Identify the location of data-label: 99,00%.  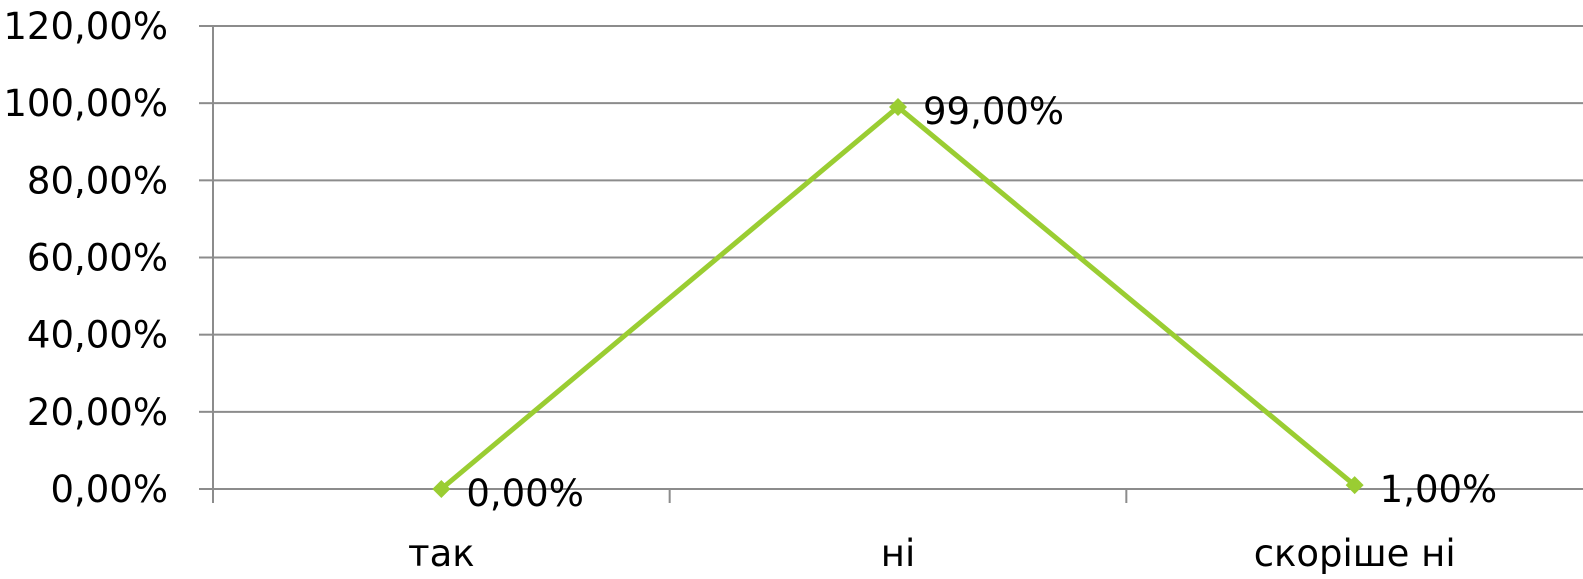
(993, 111).